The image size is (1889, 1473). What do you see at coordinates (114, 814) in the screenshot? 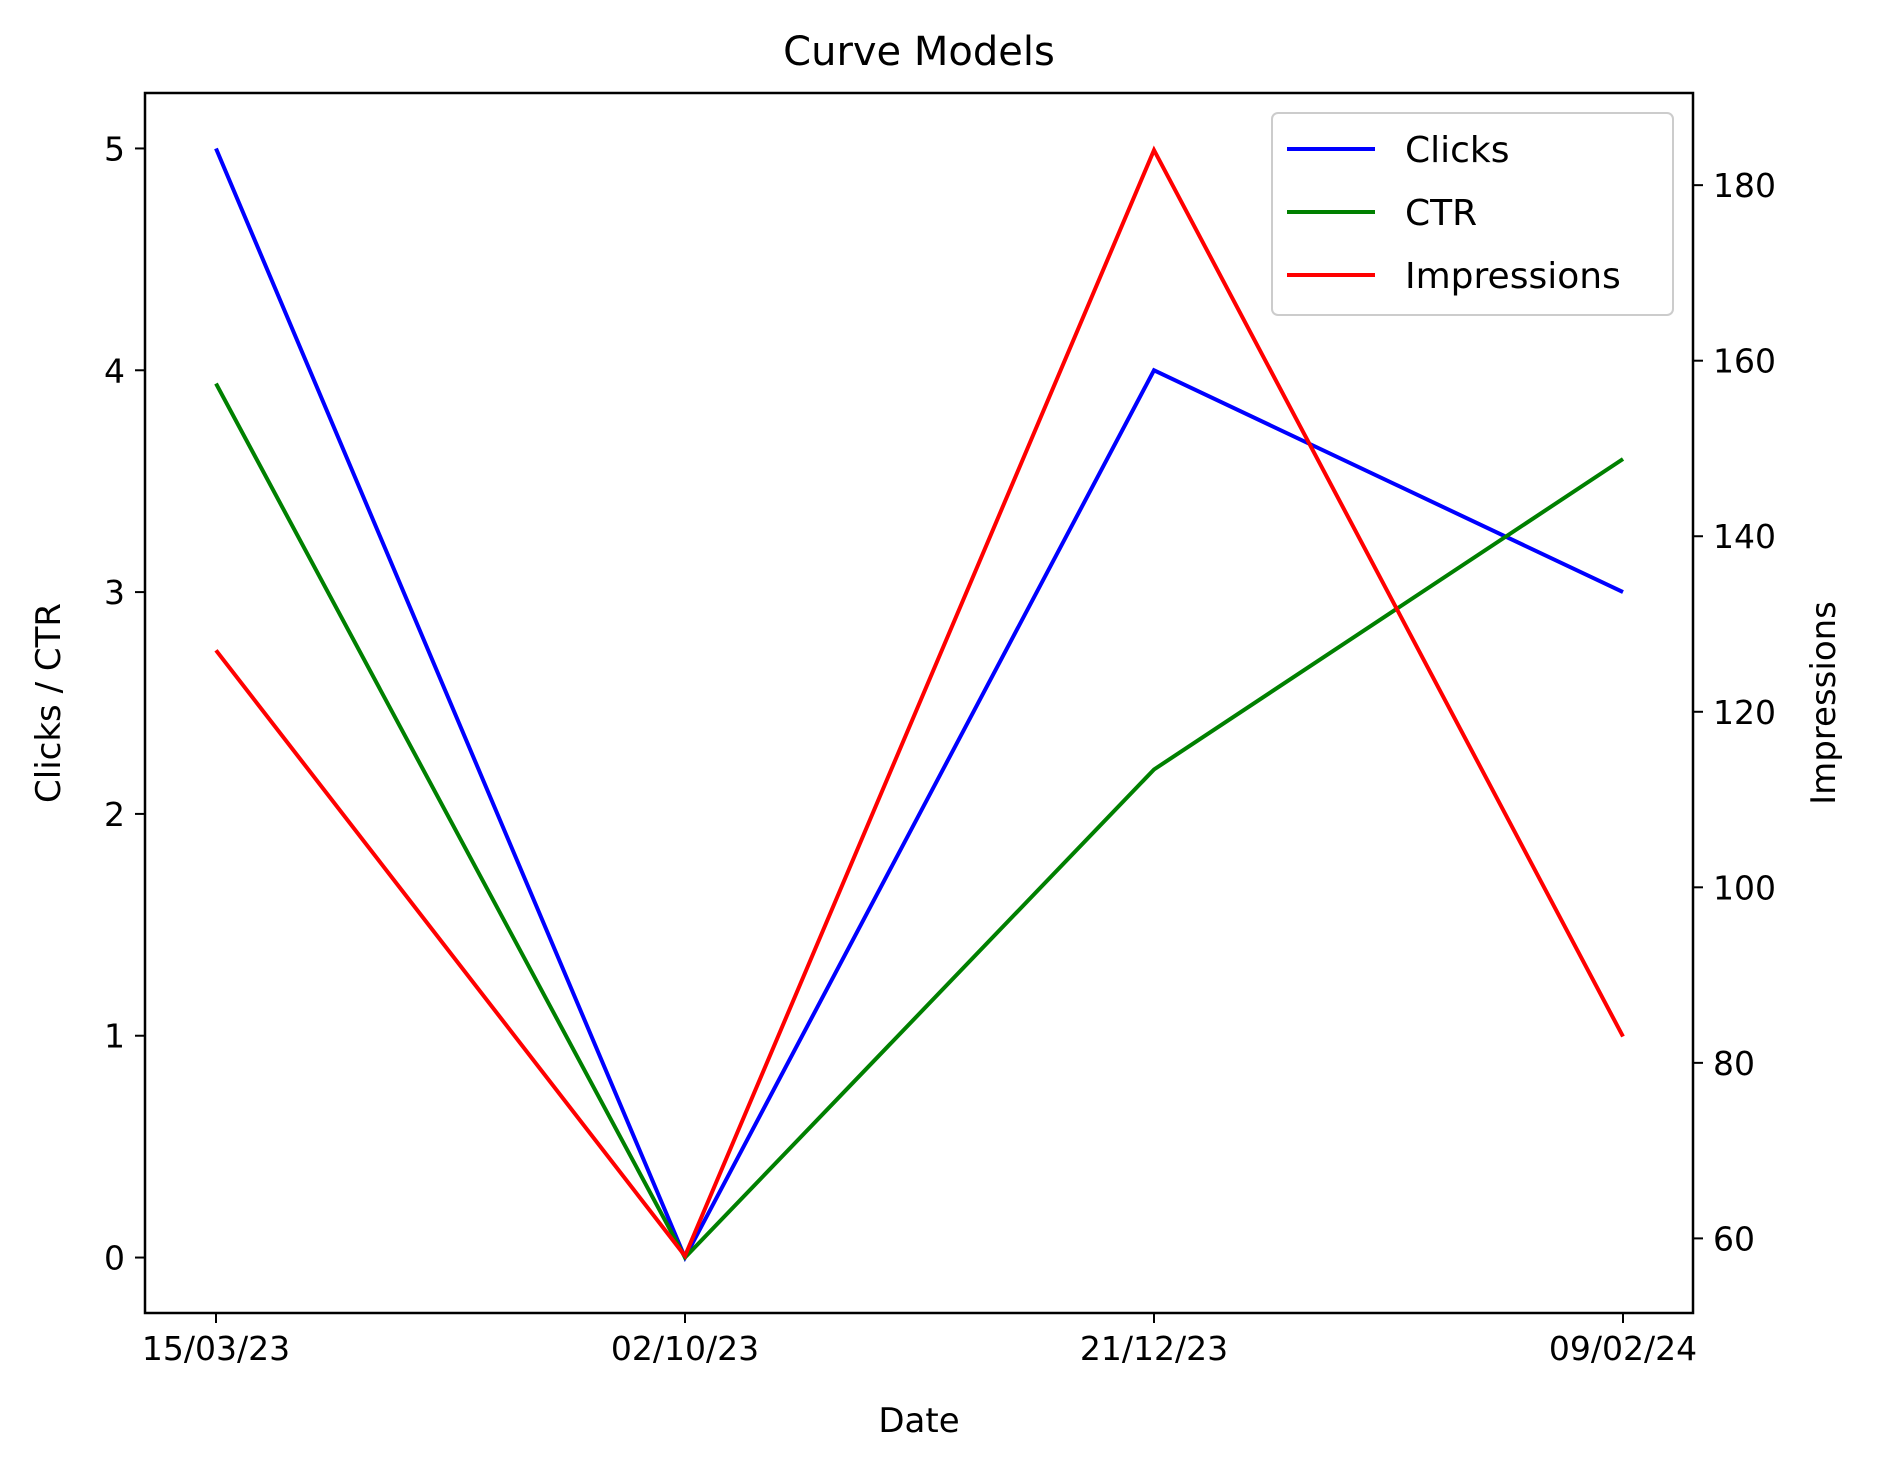
I see `y-left-tick-label: 2` at bounding box center [114, 814].